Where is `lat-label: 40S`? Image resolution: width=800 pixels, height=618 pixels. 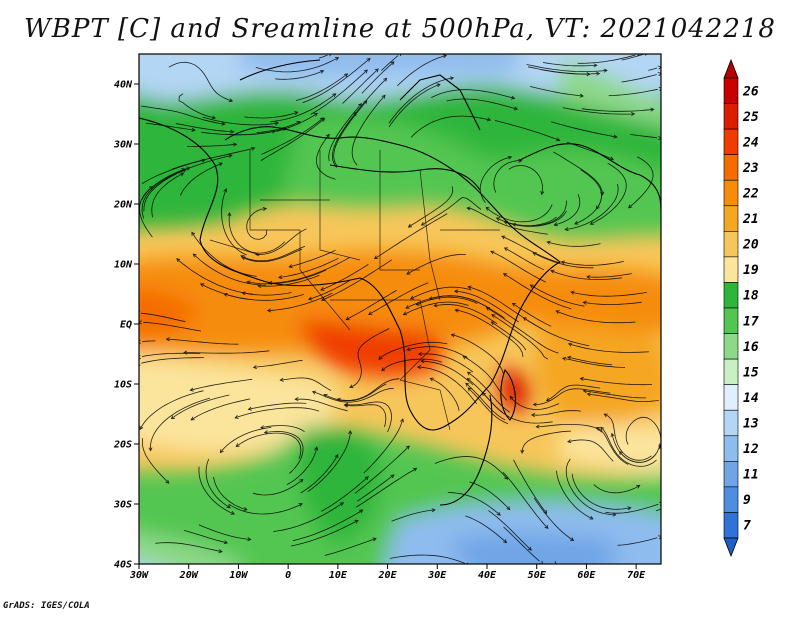 lat-label: 40S is located at coordinates (123, 565).